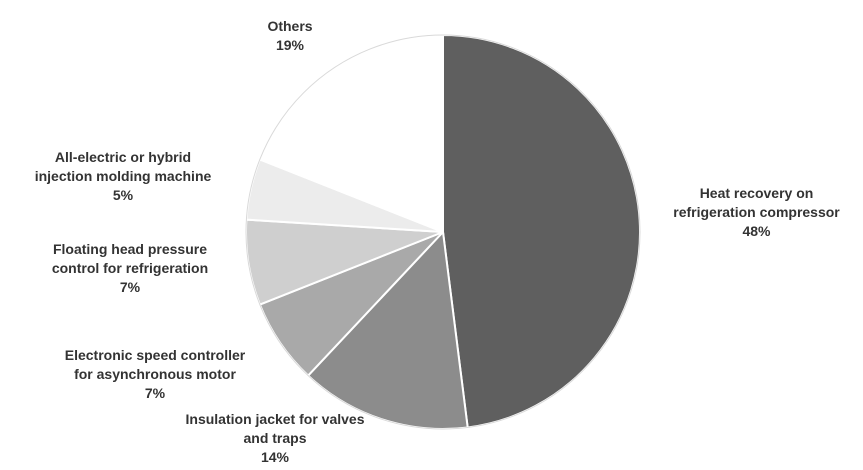 The image size is (863, 470). What do you see at coordinates (130, 249) in the screenshot?
I see `label-floating-head-line1: Floating head pressure` at bounding box center [130, 249].